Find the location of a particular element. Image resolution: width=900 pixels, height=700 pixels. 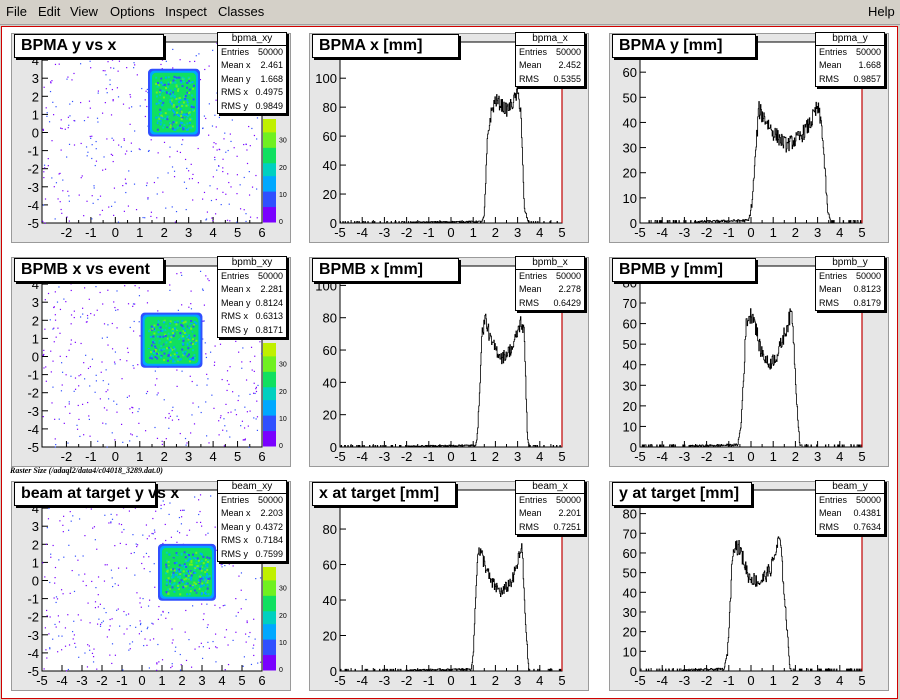

menu-edit: Edit is located at coordinates (49, 11).